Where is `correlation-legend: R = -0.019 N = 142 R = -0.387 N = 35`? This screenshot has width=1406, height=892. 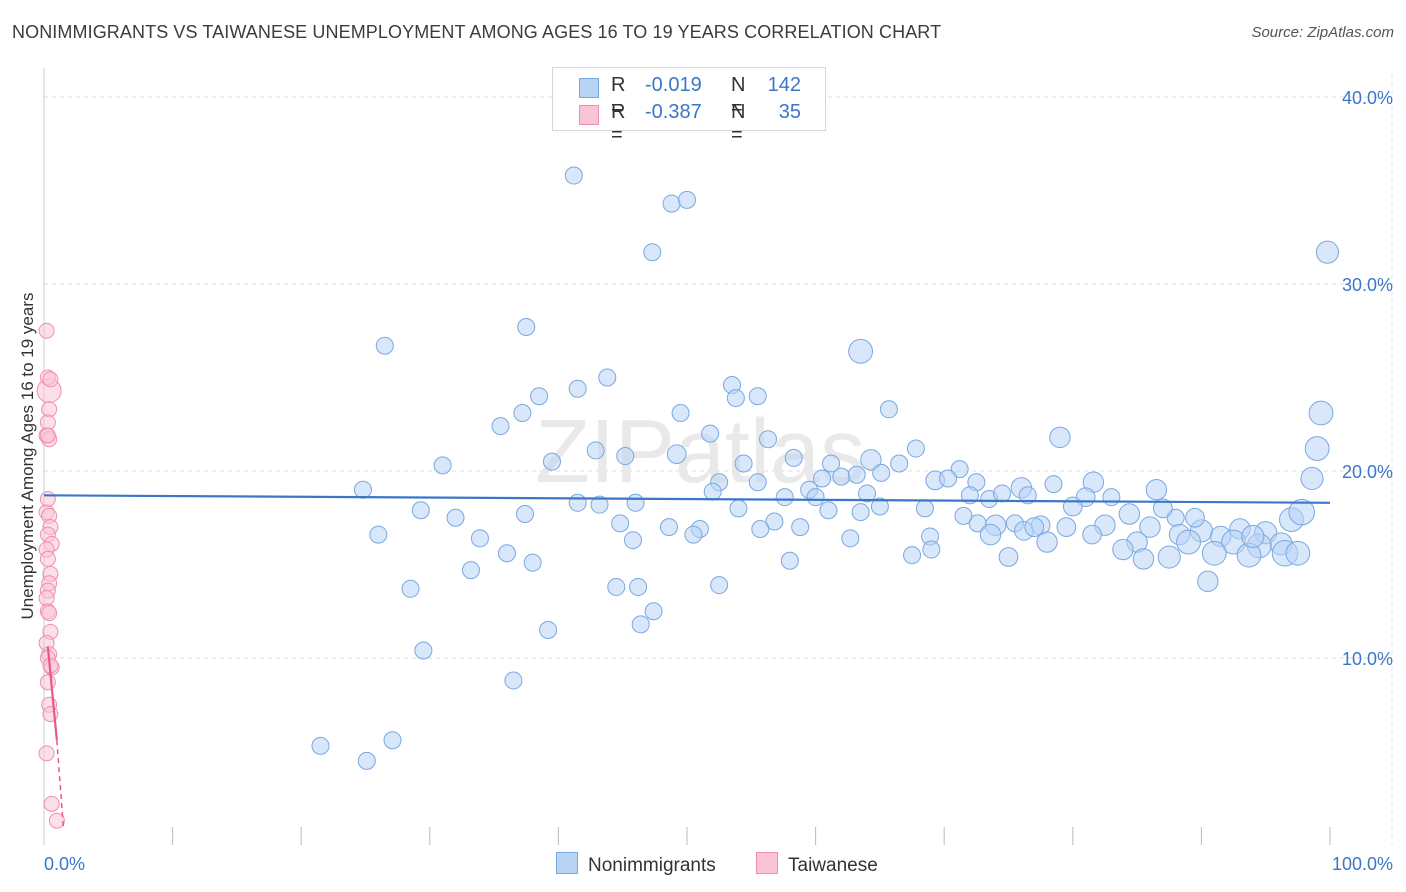 correlation-legend: R = -0.019 N = 142 R = -0.387 N = 35 is located at coordinates (689, 106).